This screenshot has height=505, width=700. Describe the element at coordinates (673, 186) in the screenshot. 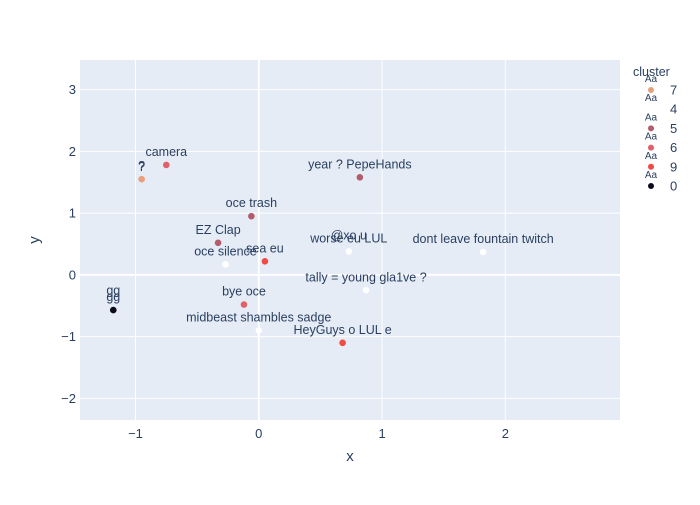

I see `legend-item-label: 0` at that location.